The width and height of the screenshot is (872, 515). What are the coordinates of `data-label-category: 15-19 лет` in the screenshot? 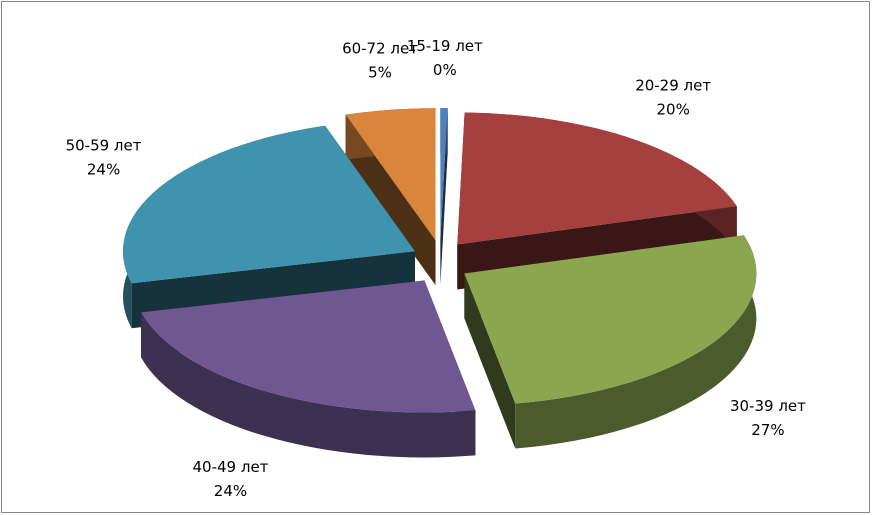 It's located at (445, 46).